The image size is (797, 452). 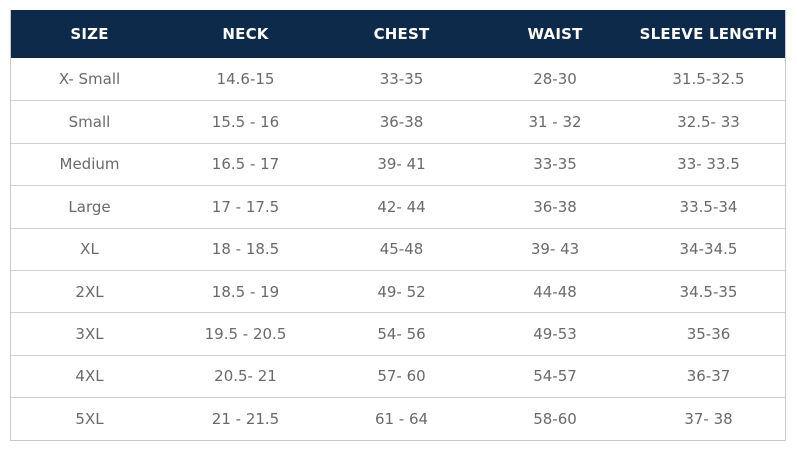 What do you see at coordinates (401, 164) in the screenshot?
I see `cell-chest: 39- 41` at bounding box center [401, 164].